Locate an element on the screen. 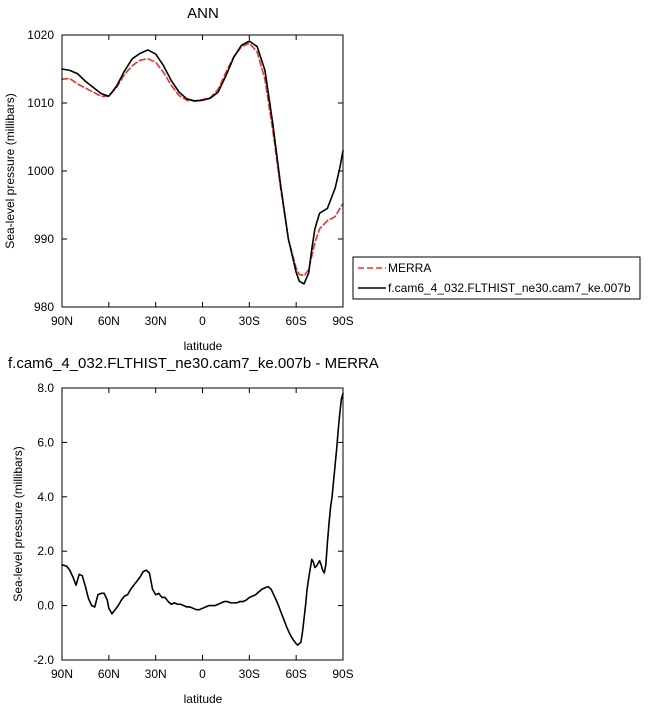 This screenshot has width=649, height=709. legend-label-merra: MERRA is located at coordinates (409, 268).